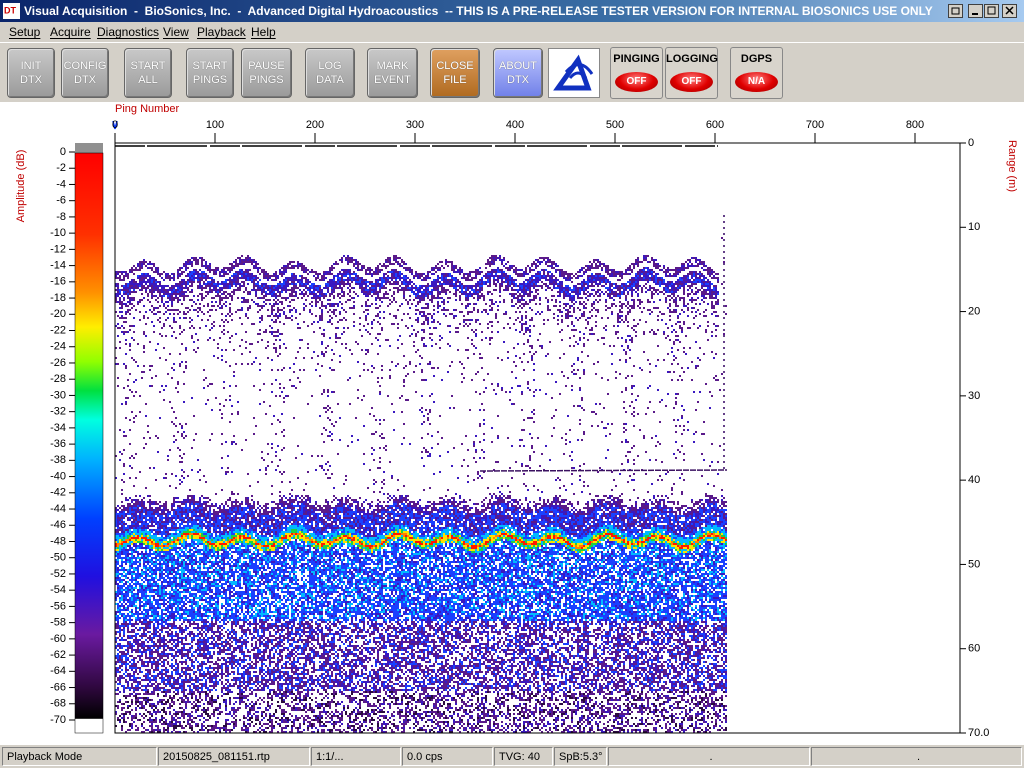 This screenshot has height=768, width=1024. I want to click on ping-tick-label: 800, so click(915, 125).